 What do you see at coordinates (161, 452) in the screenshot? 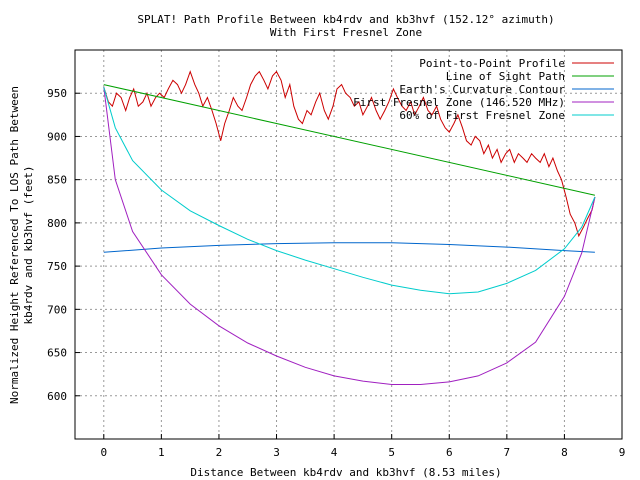
I see `x-tick-label: 1` at bounding box center [161, 452].